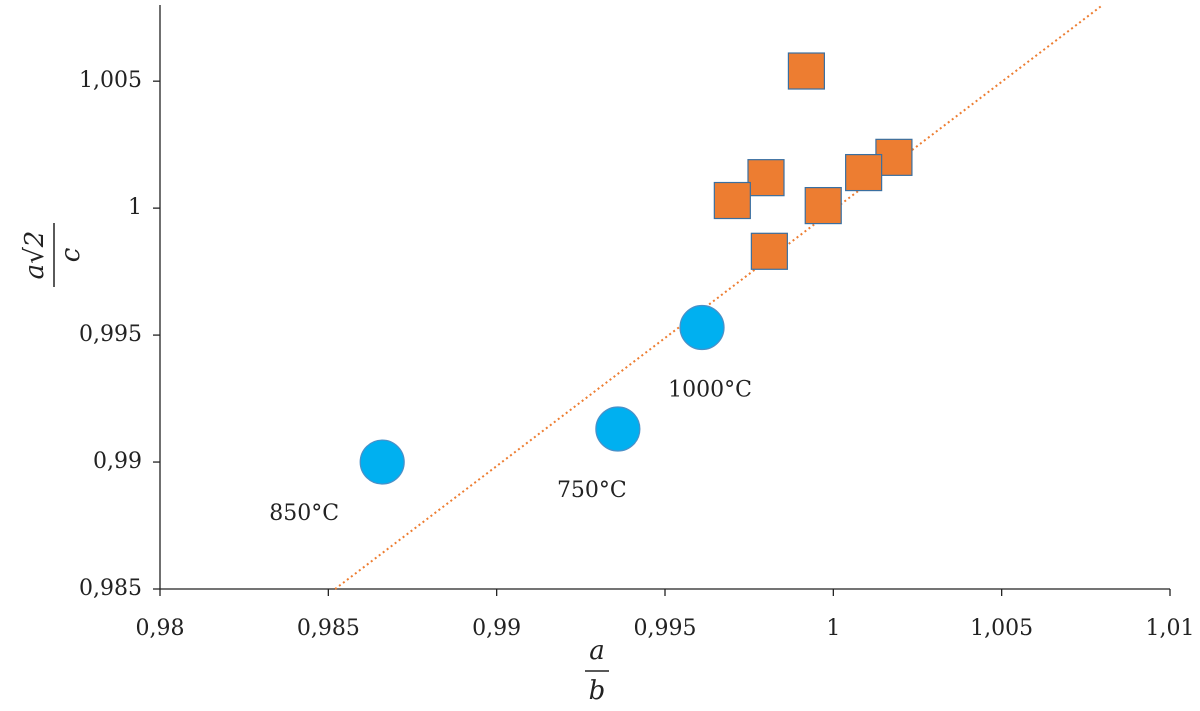 The image size is (1200, 711). Describe the element at coordinates (1170, 628) in the screenshot. I see `x-tick-label: 1,01` at that location.